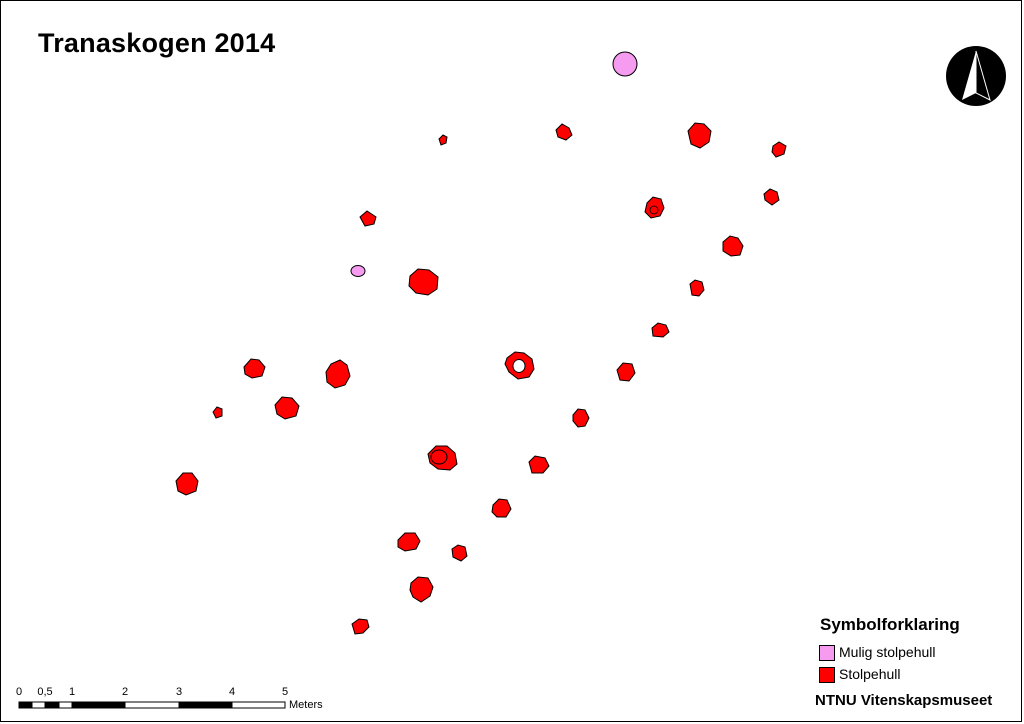 The height and width of the screenshot is (724, 1024). I want to click on legend-label: Mulig stolpehull, so click(887, 652).